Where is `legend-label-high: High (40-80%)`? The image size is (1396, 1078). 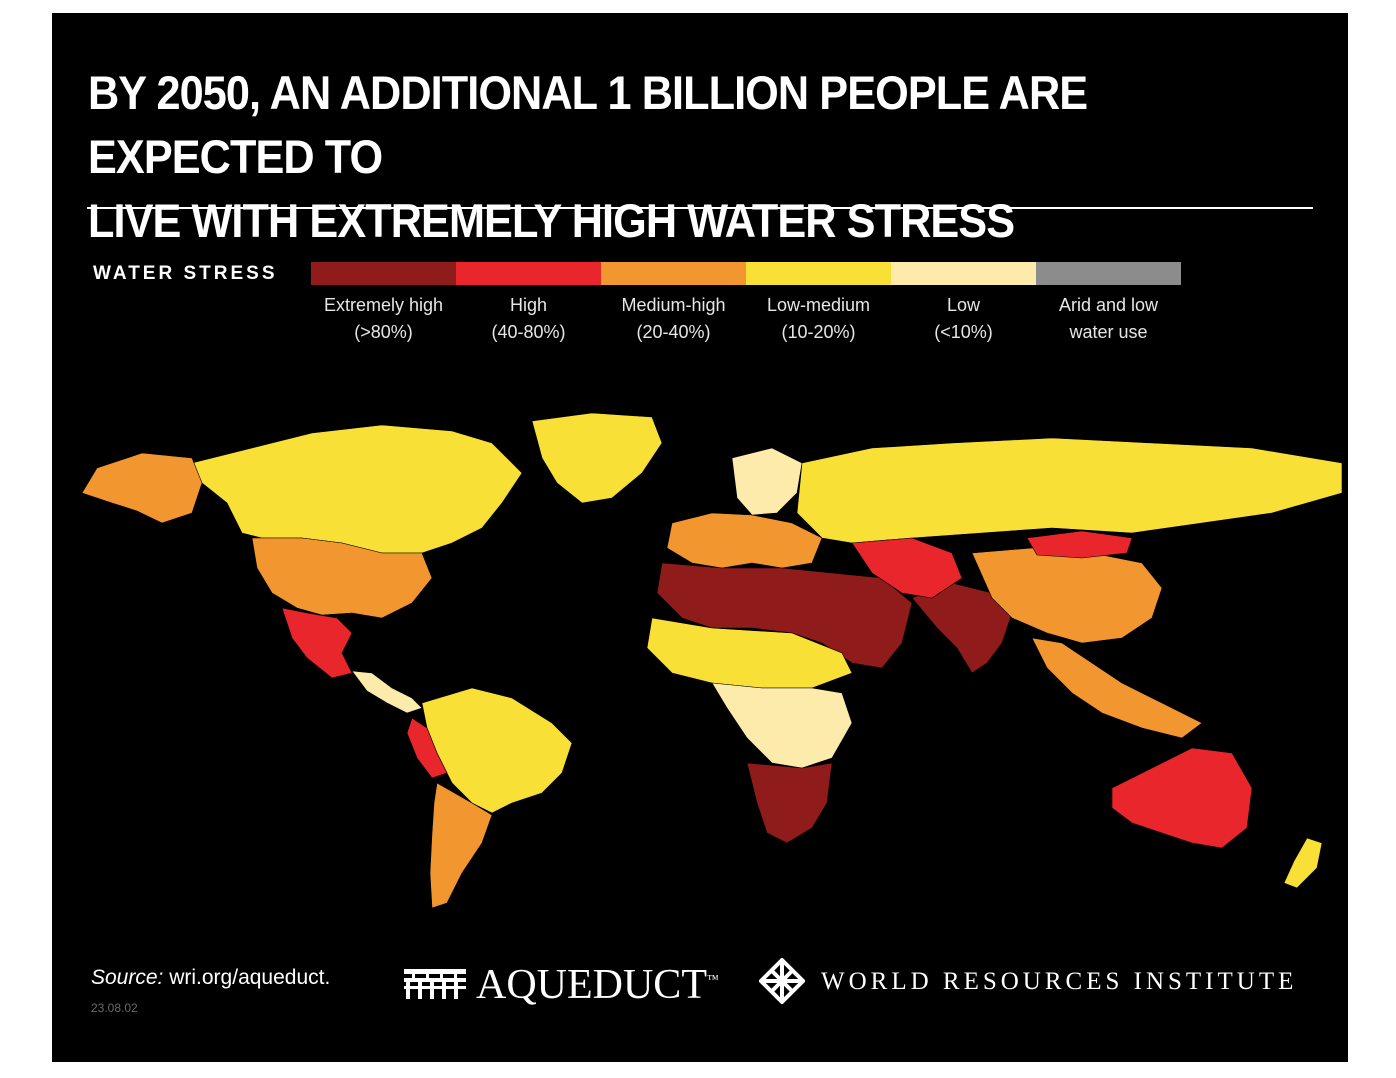
legend-label-high: High (40-80%) is located at coordinates (528, 319).